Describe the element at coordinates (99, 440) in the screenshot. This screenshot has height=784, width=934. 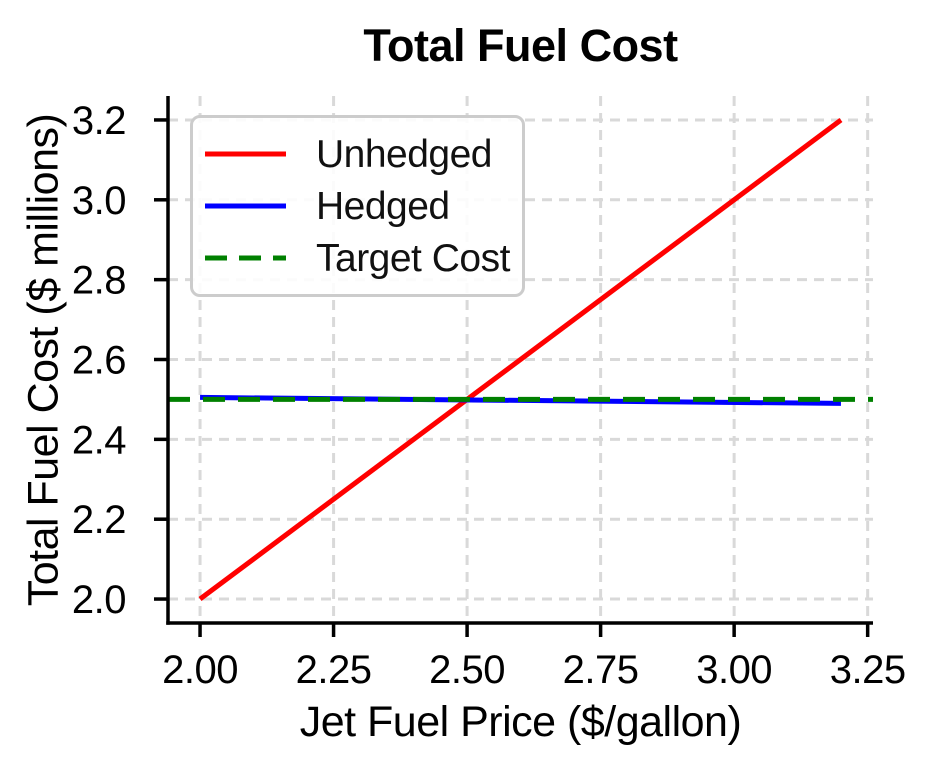
I see `y-tick-label: 2.4` at that location.